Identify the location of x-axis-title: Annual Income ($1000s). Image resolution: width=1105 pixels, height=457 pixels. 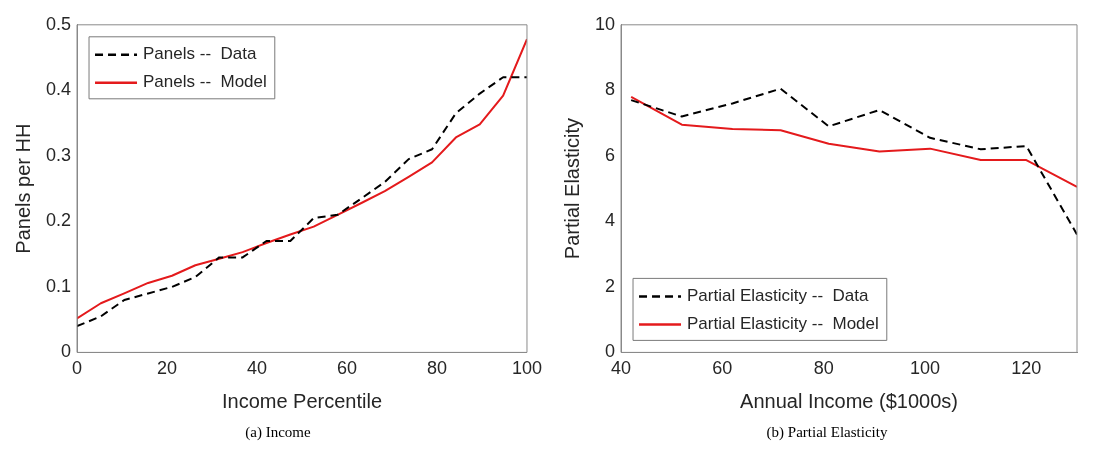
(849, 400).